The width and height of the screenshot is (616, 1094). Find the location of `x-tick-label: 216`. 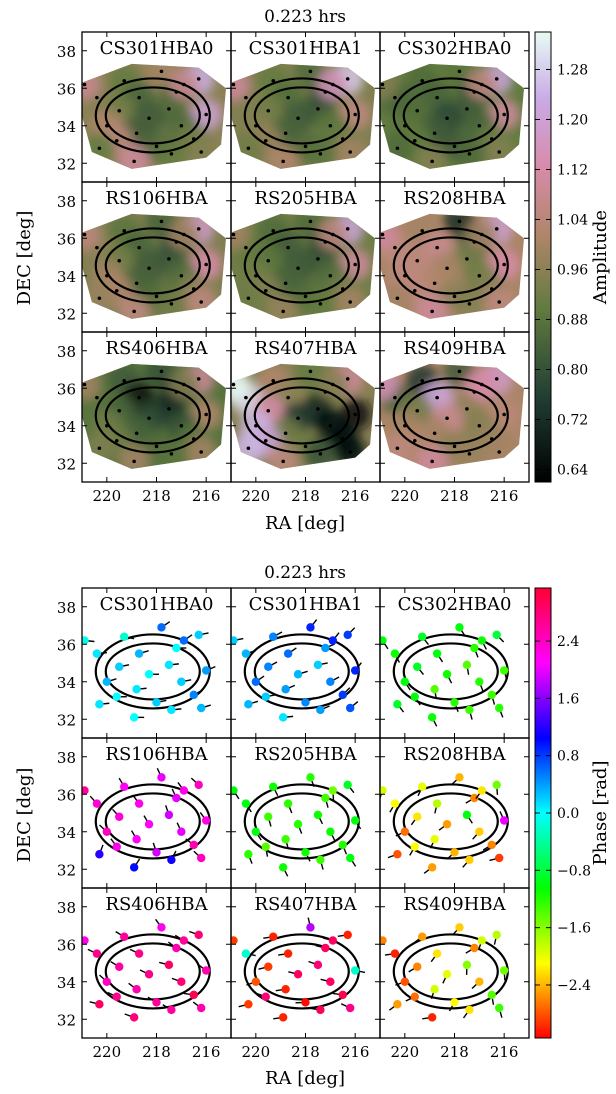

x-tick-label: 216 is located at coordinates (206, 1052).